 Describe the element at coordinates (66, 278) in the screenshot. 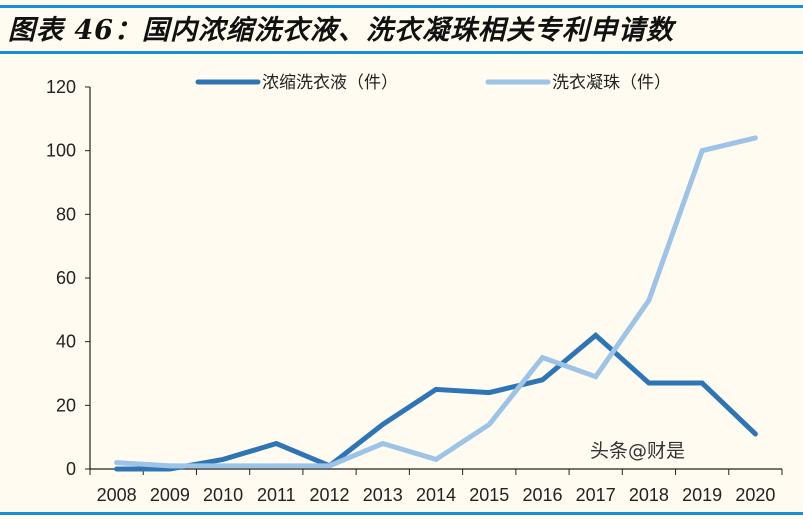

I see `y-tick-label: 60` at that location.